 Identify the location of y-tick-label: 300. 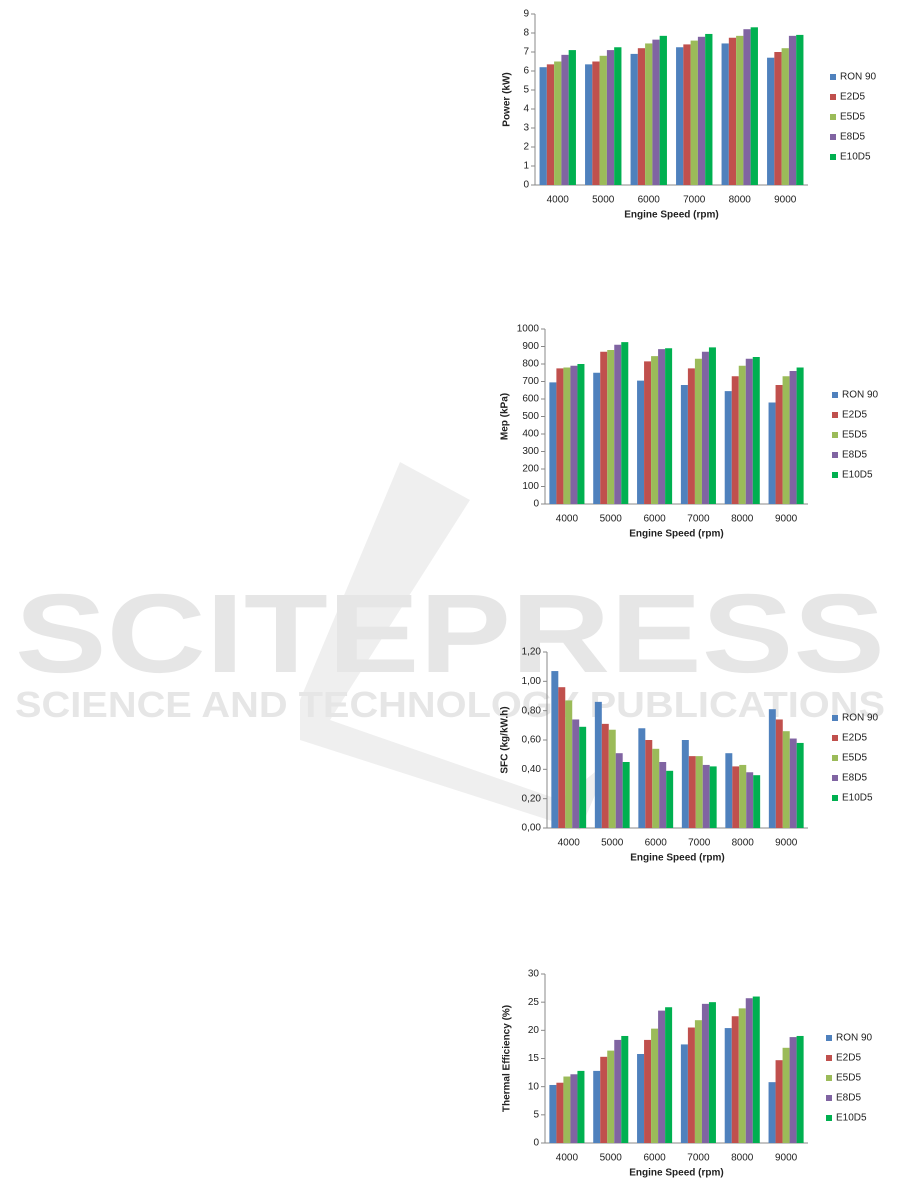
(530, 451).